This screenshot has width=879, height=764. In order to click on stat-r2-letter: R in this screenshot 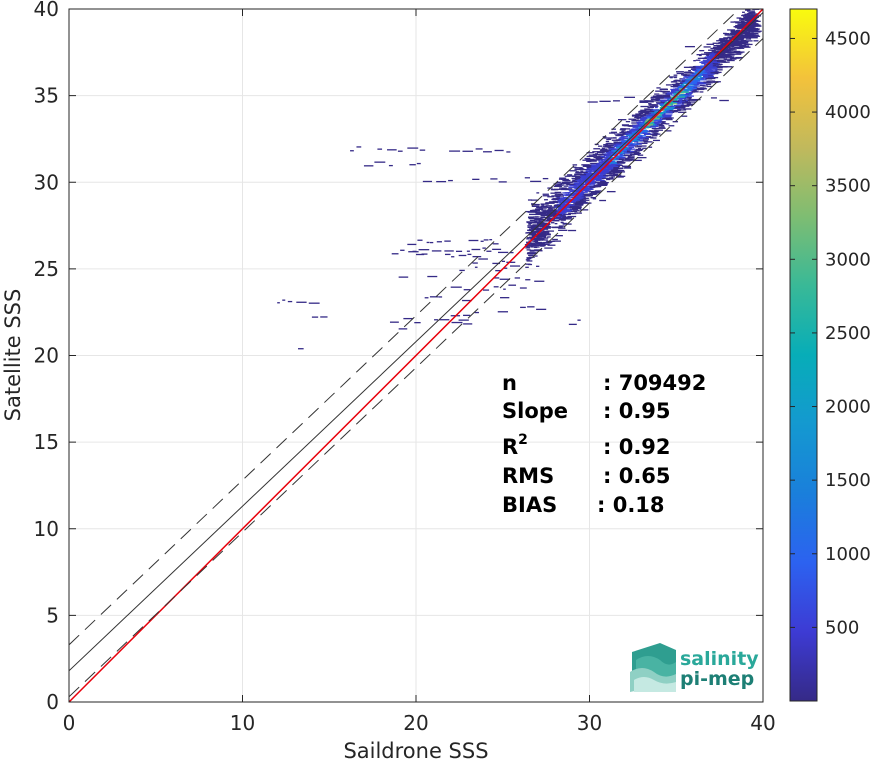, I will do `click(510, 447)`.